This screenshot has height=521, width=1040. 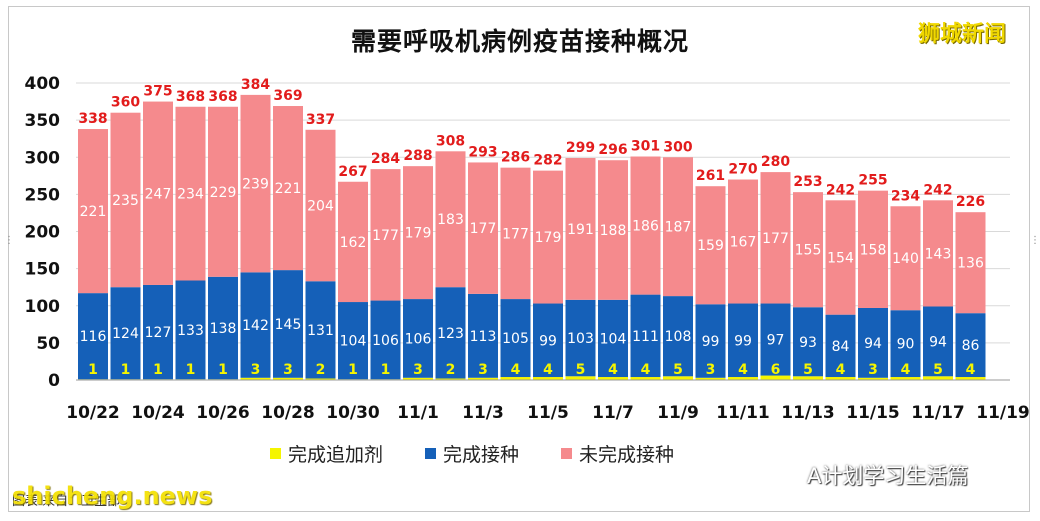 I want to click on data-label-vaccinated: 131, so click(x=320, y=331).